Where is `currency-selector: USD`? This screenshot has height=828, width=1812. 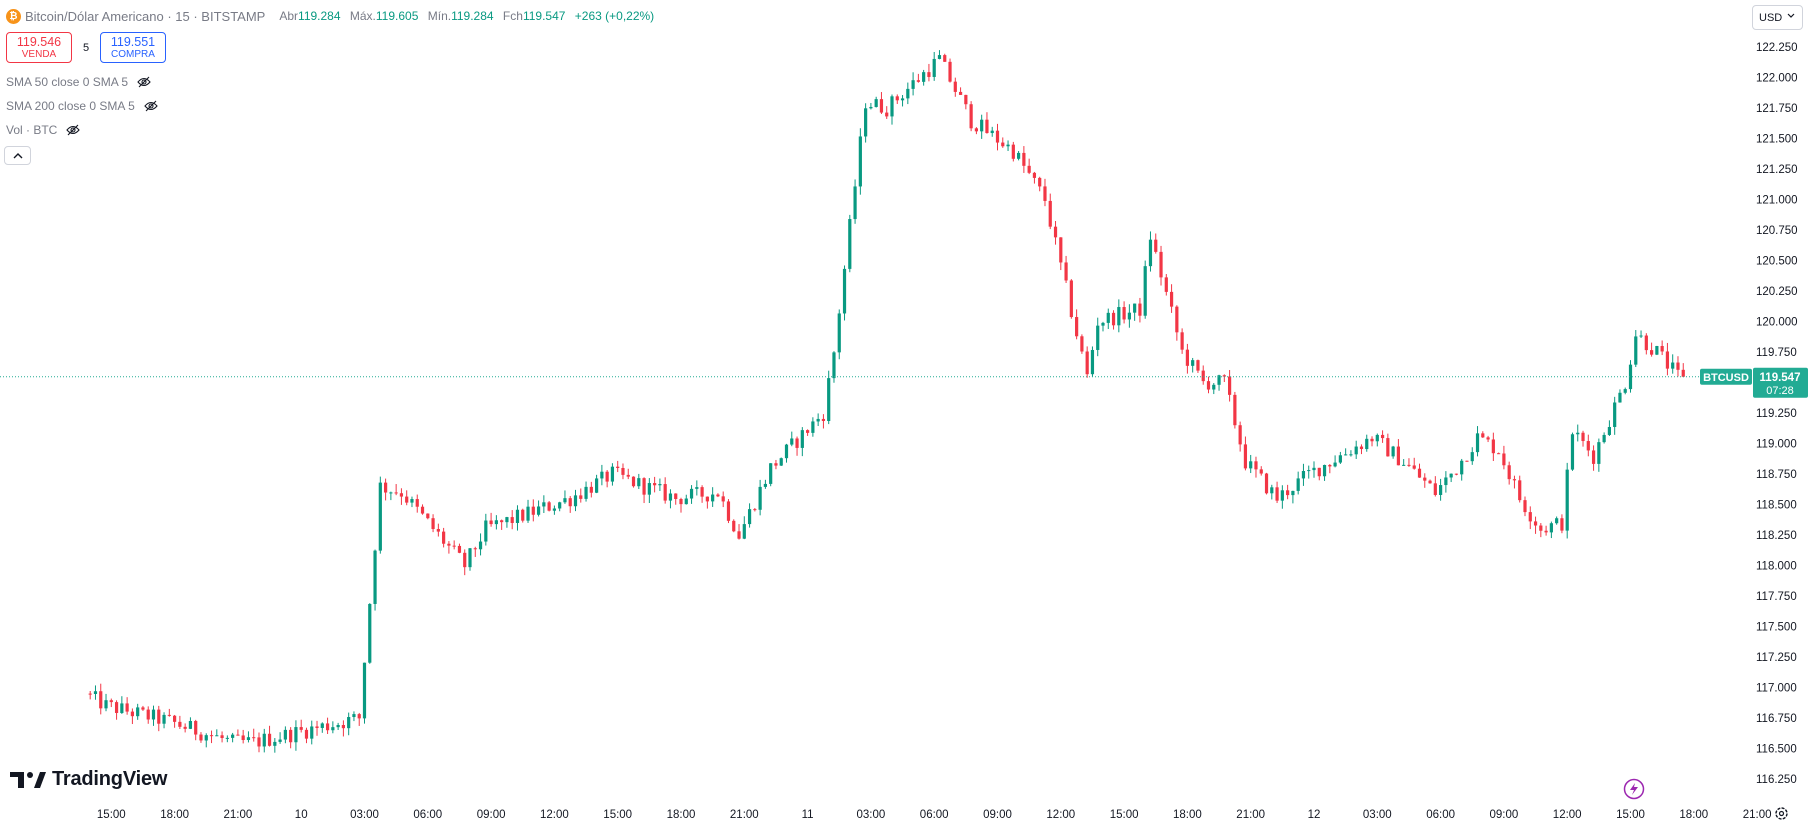
currency-selector: USD is located at coordinates (1777, 17).